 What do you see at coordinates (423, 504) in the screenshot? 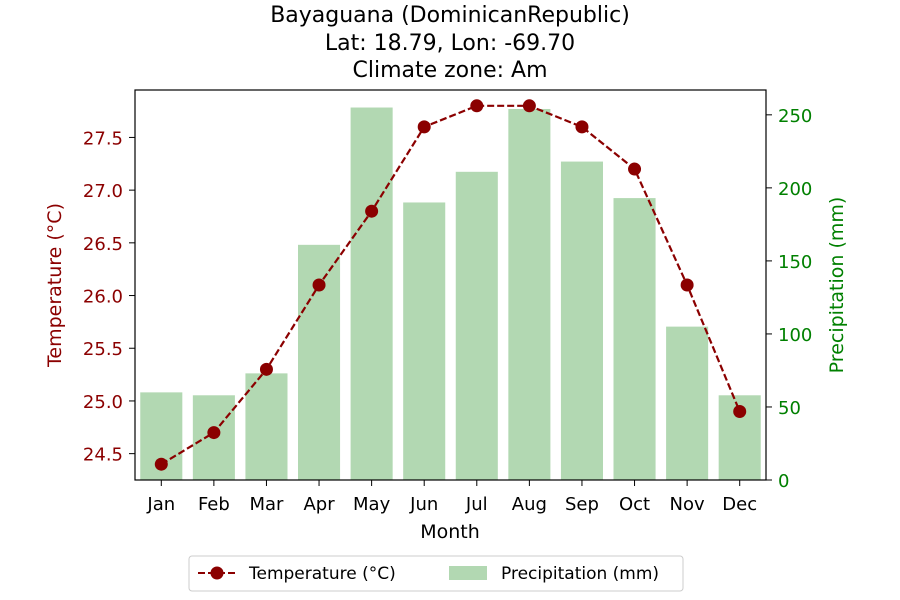
I see `x-tick-label: Jun` at bounding box center [423, 504].